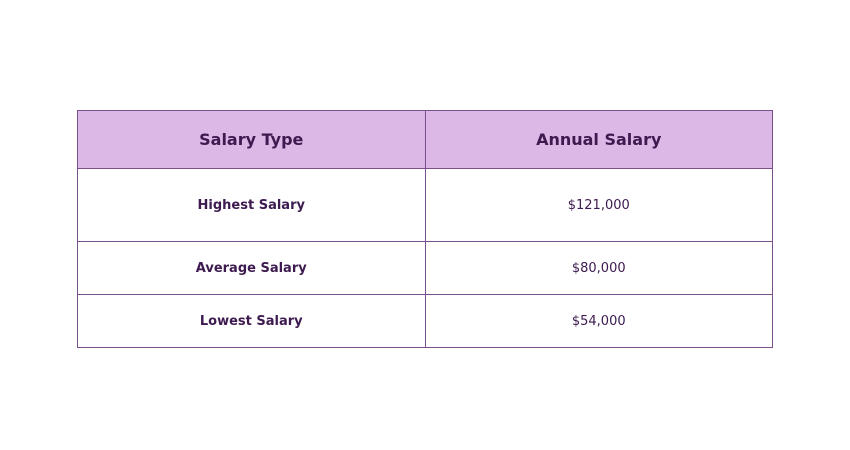 The width and height of the screenshot is (850, 450). What do you see at coordinates (598, 205) in the screenshot?
I see `cell: $121,000` at bounding box center [598, 205].